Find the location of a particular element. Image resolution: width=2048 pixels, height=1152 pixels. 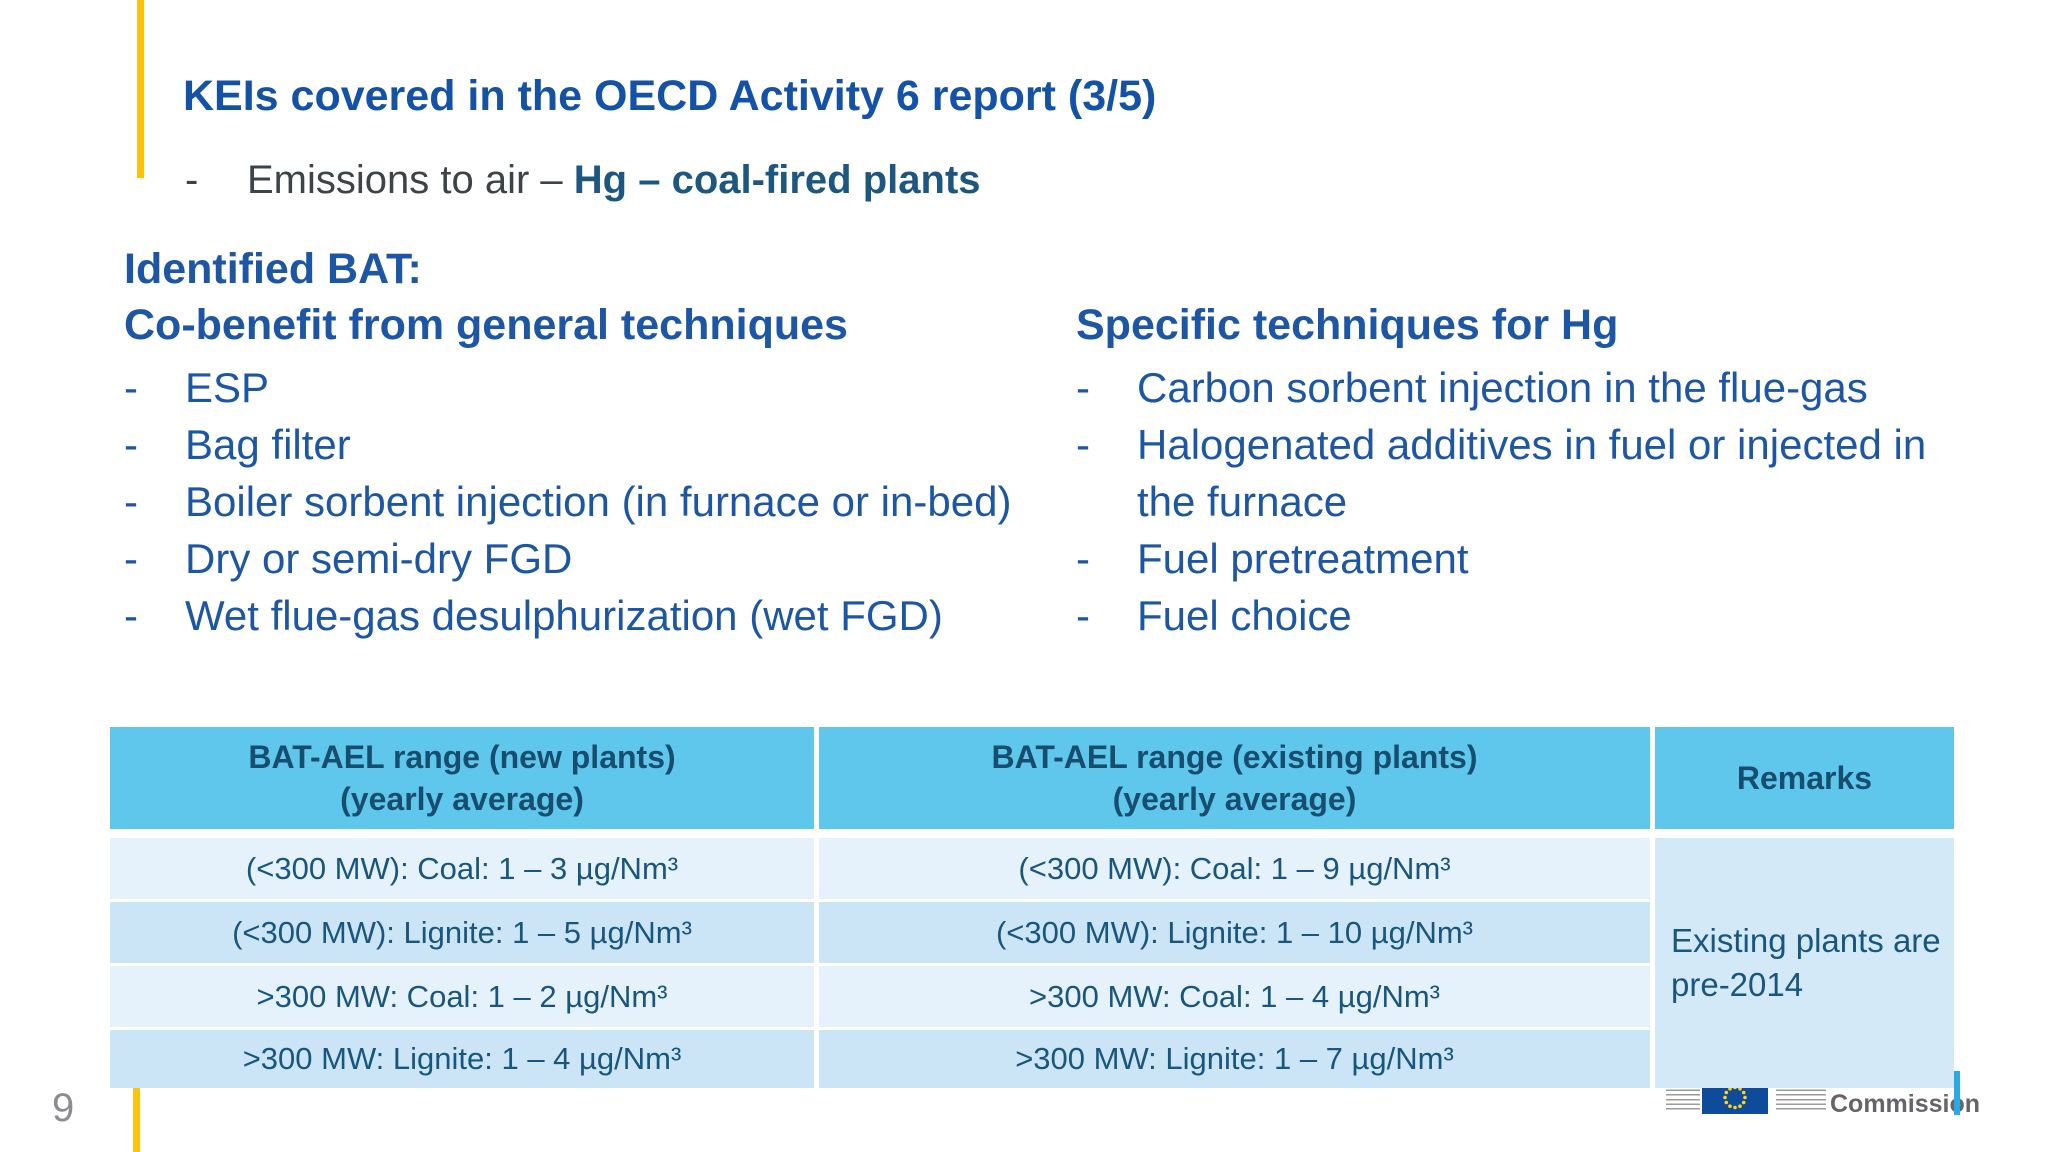

subtitle-bold: Hg – coal-fired plants is located at coordinates (777, 180).